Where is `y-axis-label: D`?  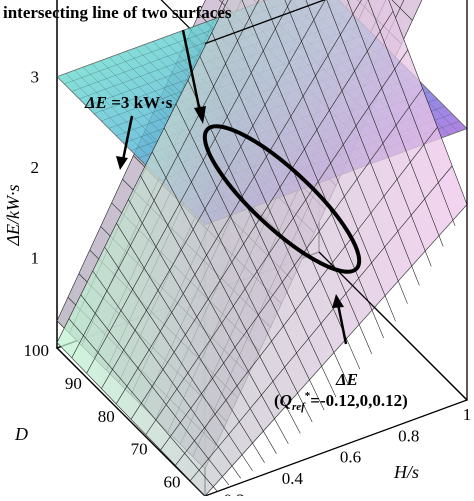 y-axis-label: D is located at coordinates (21, 434).